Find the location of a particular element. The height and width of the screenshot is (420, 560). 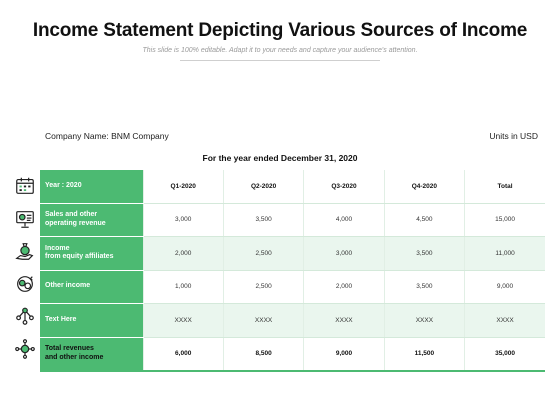

subtitle-divider is located at coordinates (280, 60).